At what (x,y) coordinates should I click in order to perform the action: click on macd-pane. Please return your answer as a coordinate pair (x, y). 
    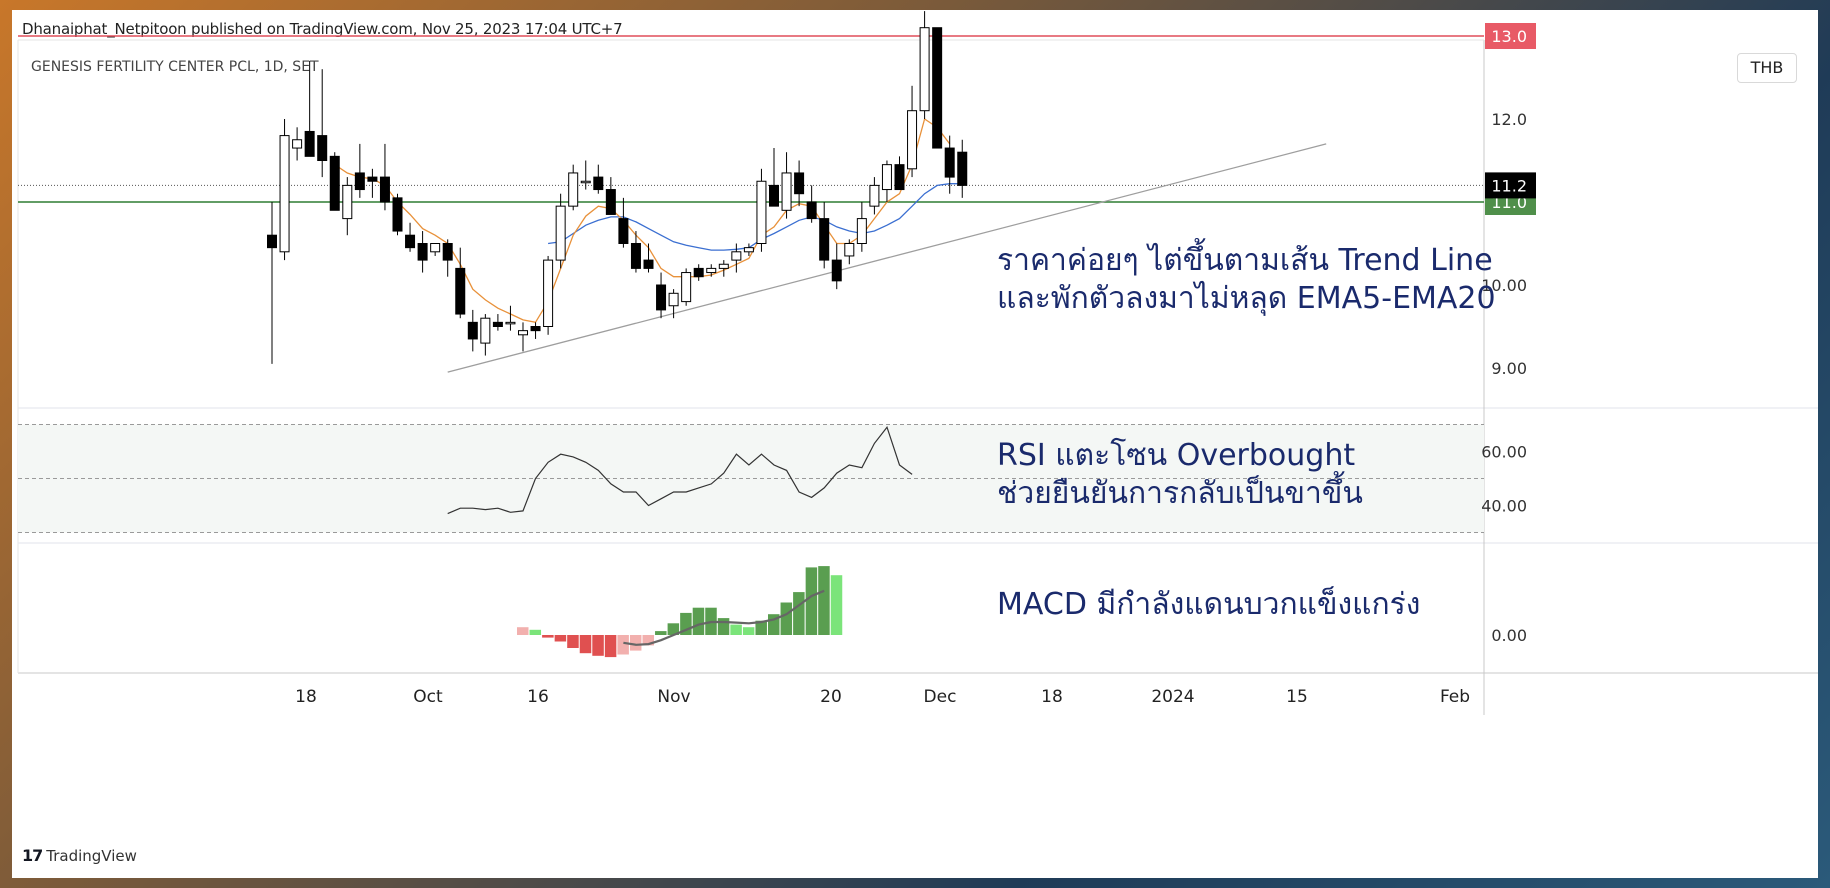
    Looking at the image, I should click on (680, 612).